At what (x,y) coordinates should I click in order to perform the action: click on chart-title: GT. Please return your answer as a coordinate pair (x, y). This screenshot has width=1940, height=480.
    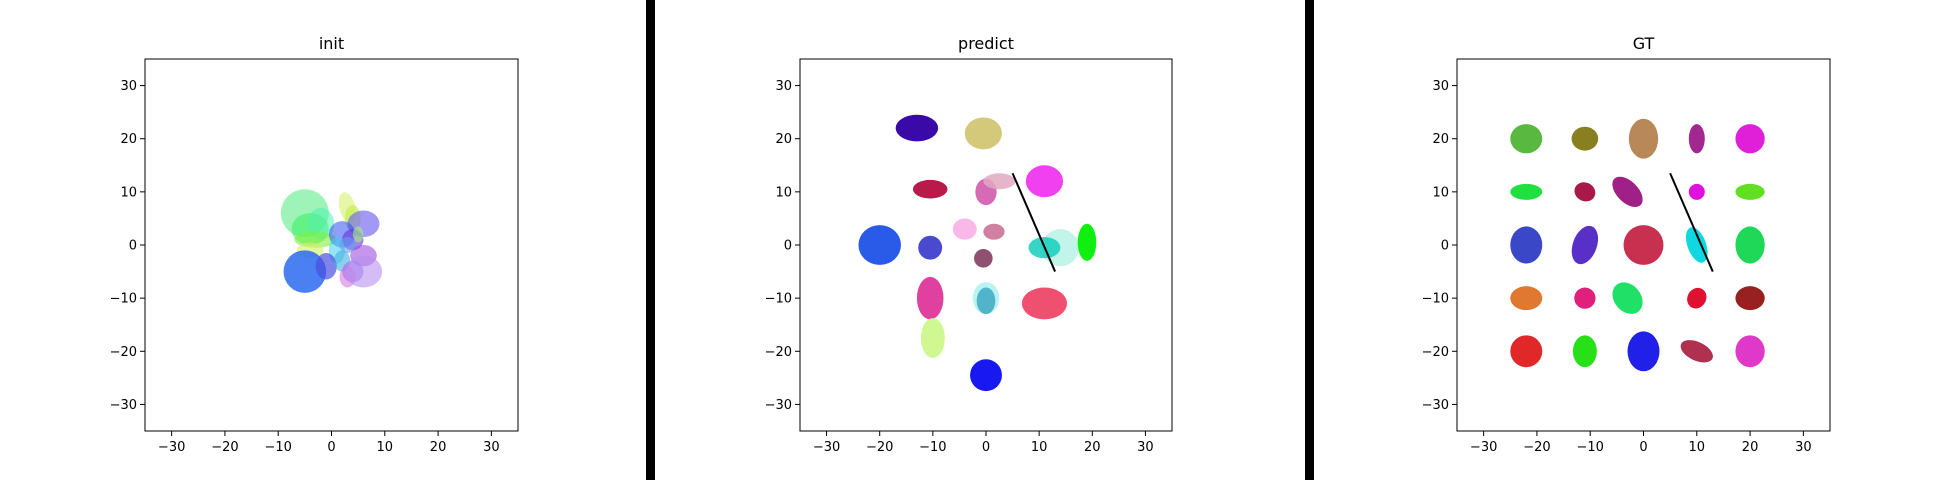
    Looking at the image, I should click on (1644, 43).